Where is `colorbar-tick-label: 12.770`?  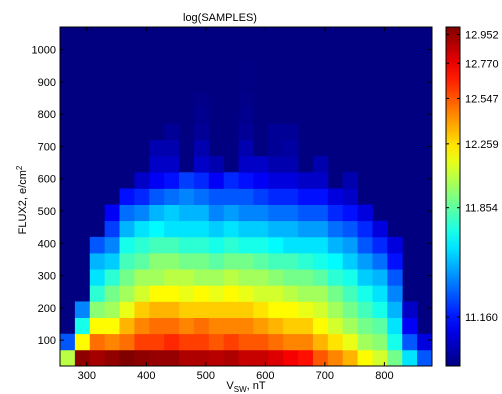 colorbar-tick-label: 12.770 is located at coordinates (482, 64).